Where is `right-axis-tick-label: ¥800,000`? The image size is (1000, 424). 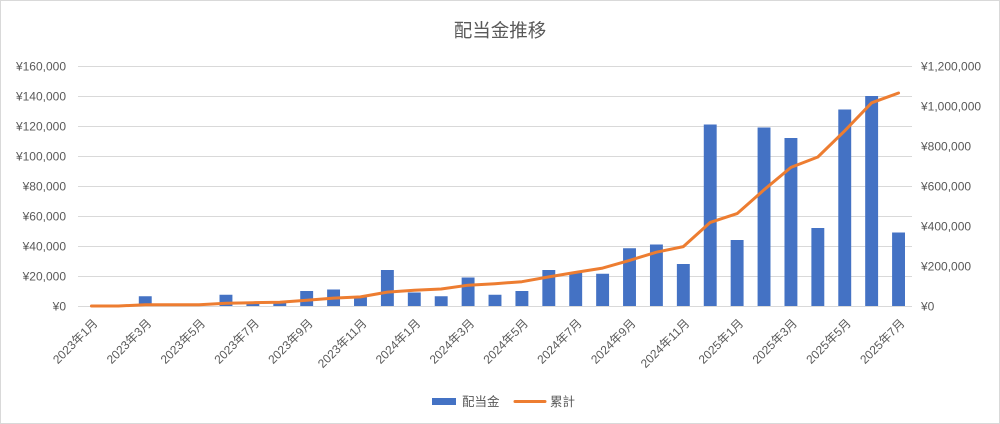
right-axis-tick-label: ¥800,000 is located at coordinates (945, 147).